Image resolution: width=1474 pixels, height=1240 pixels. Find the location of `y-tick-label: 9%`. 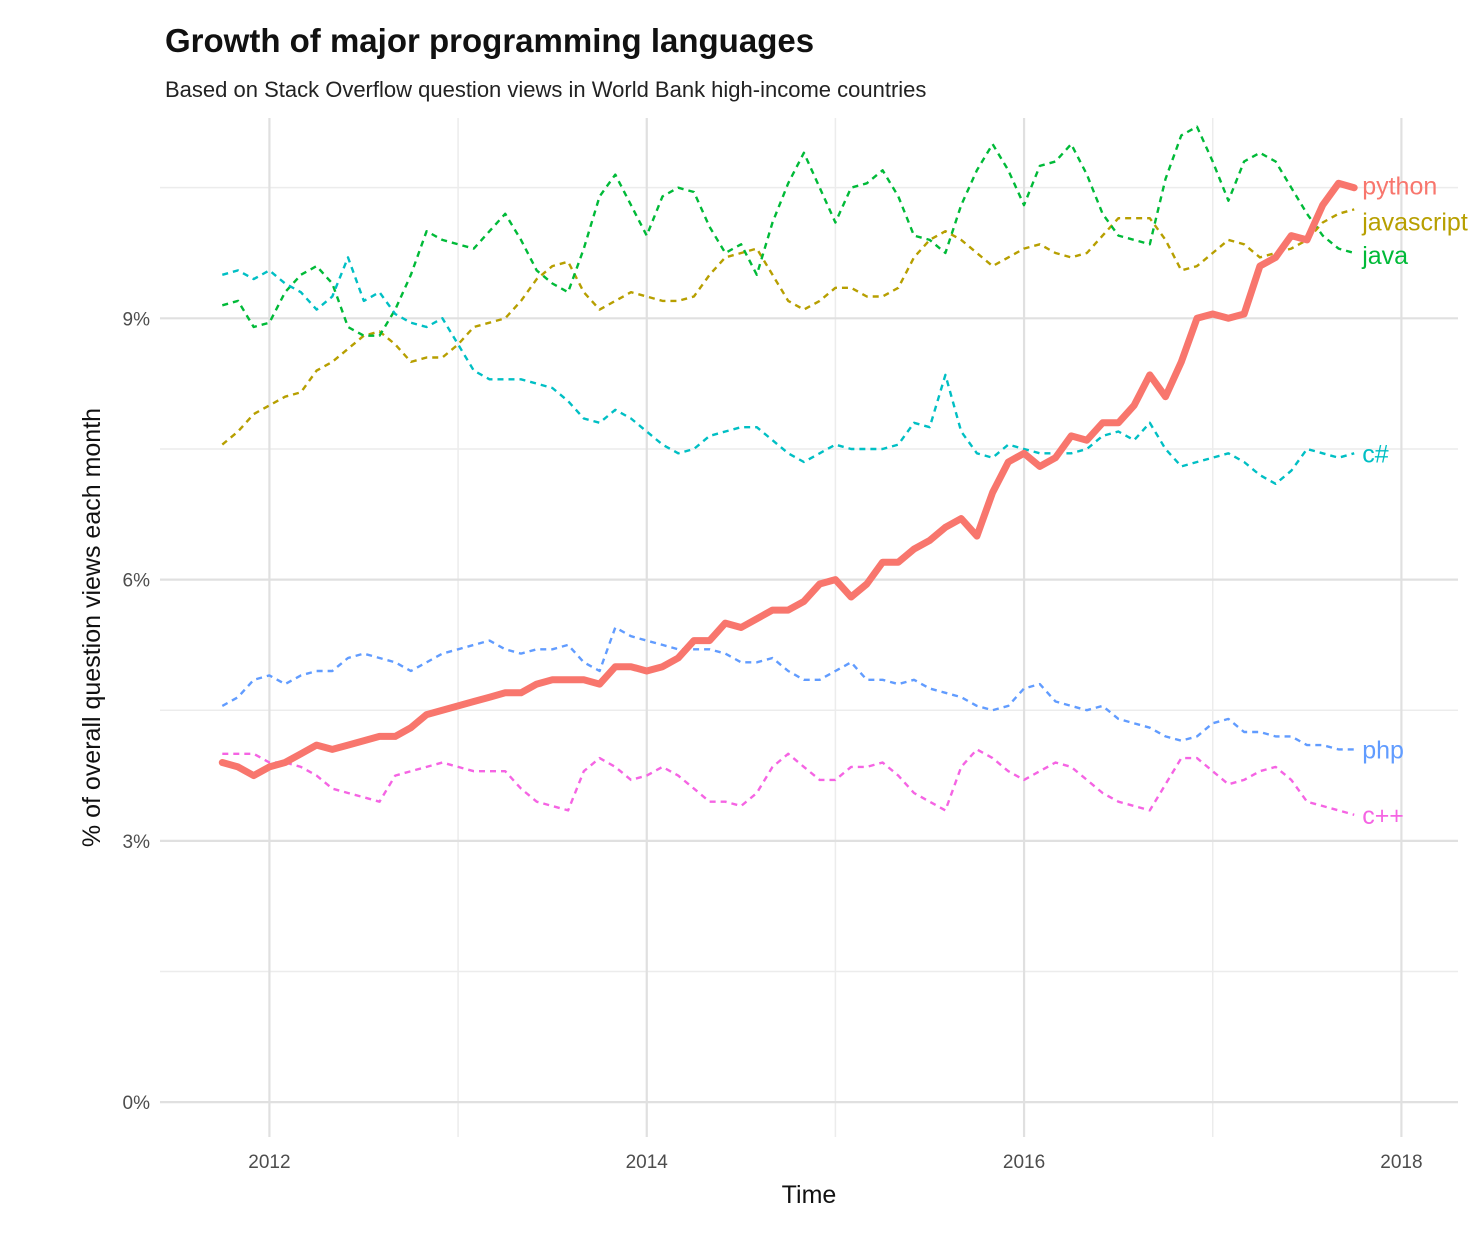

y-tick-label: 9% is located at coordinates (137, 319).